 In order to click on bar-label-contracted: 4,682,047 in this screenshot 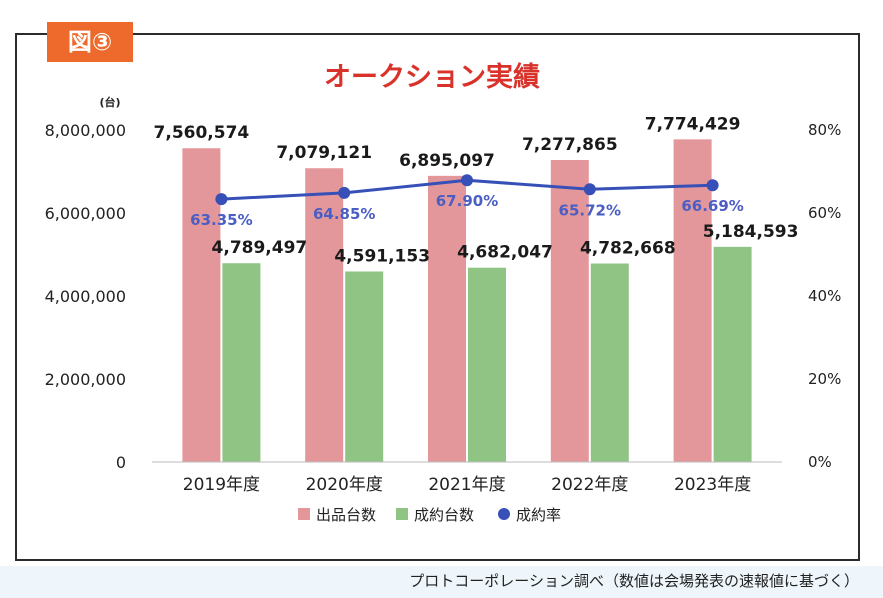, I will do `click(505, 253)`.